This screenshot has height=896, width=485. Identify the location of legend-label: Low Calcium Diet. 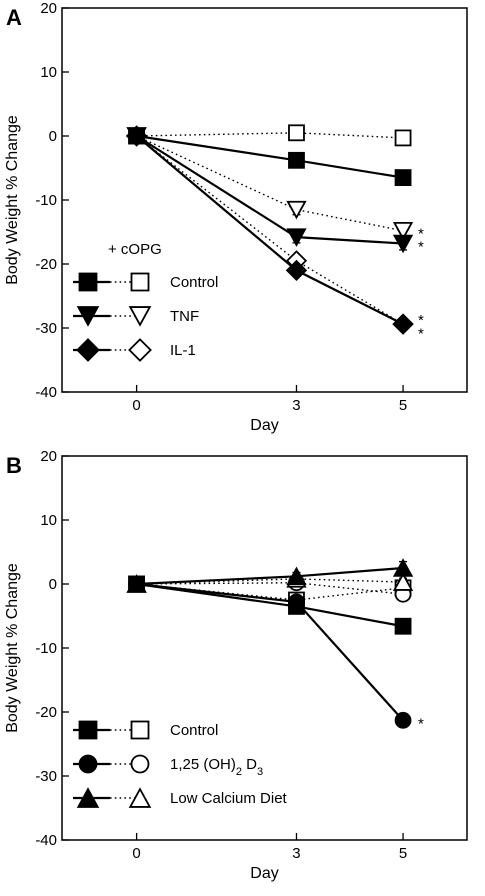
(229, 798).